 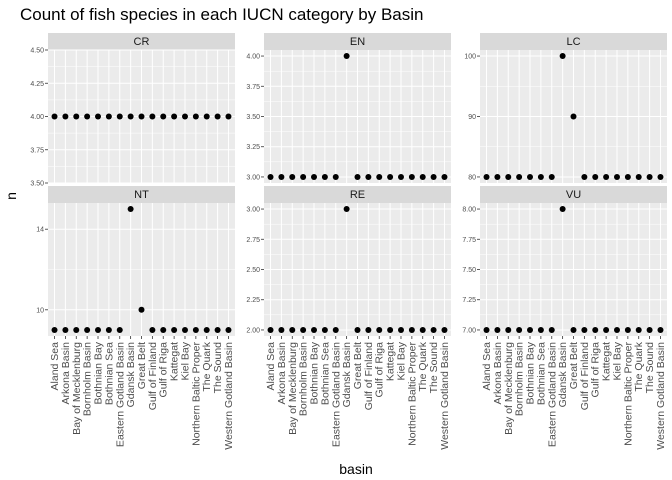 I want to click on y-axis-title: n, so click(x=11, y=196).